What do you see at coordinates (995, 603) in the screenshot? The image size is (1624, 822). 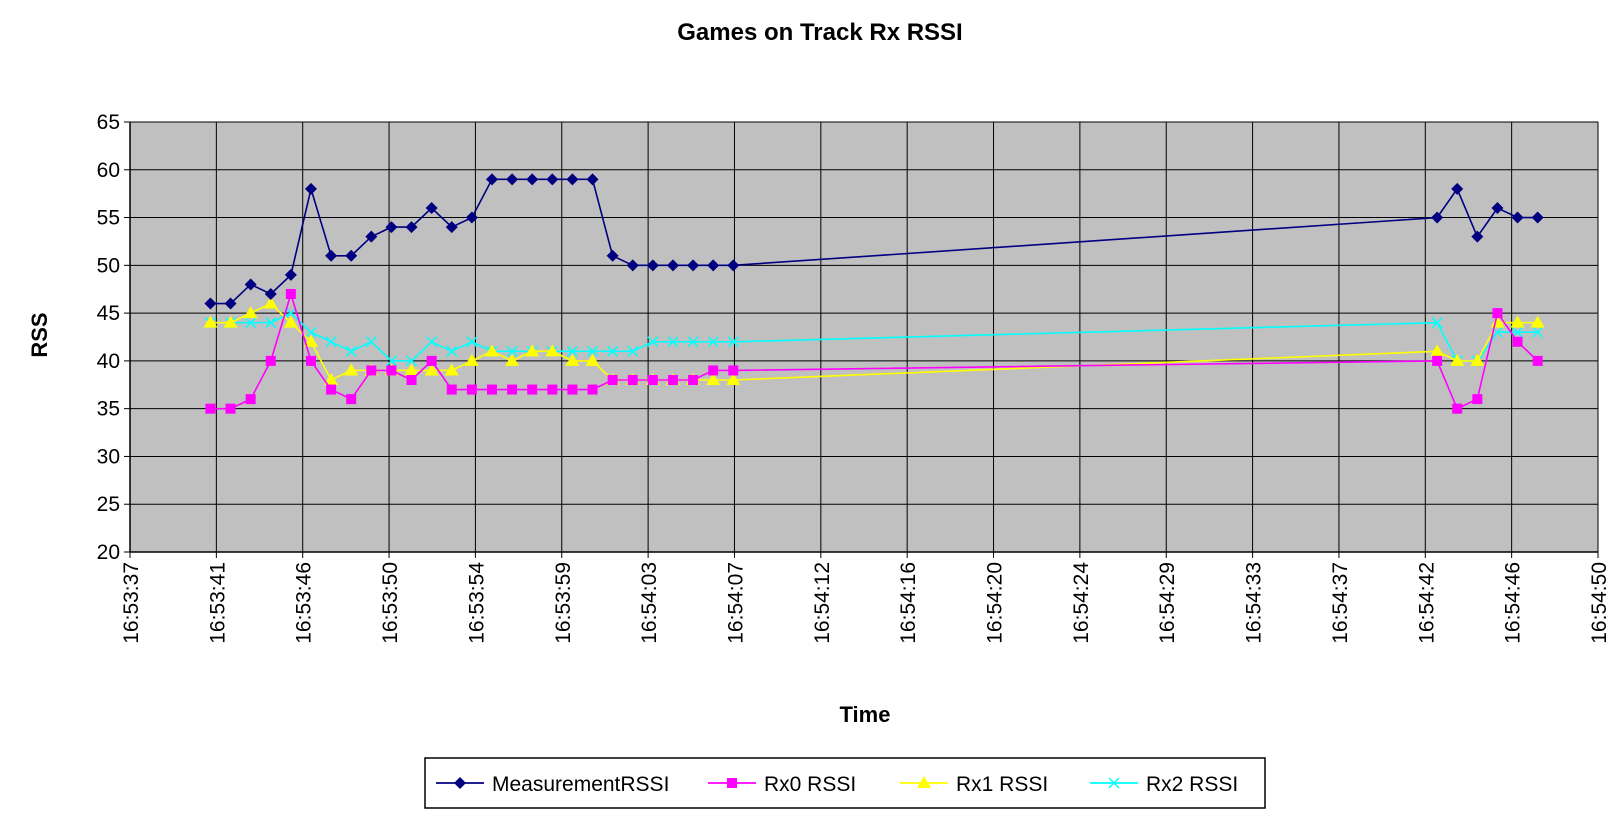 I see `x-tick-label: 16:54:20` at bounding box center [995, 603].